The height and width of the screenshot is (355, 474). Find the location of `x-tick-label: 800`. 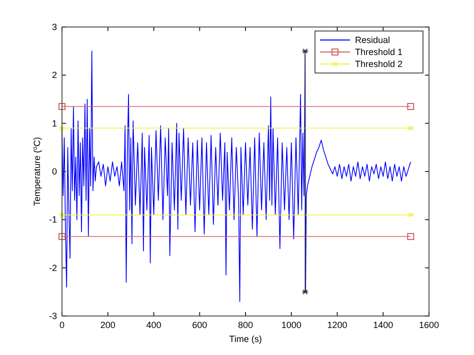

x-tick-label: 800 is located at coordinates (246, 325).